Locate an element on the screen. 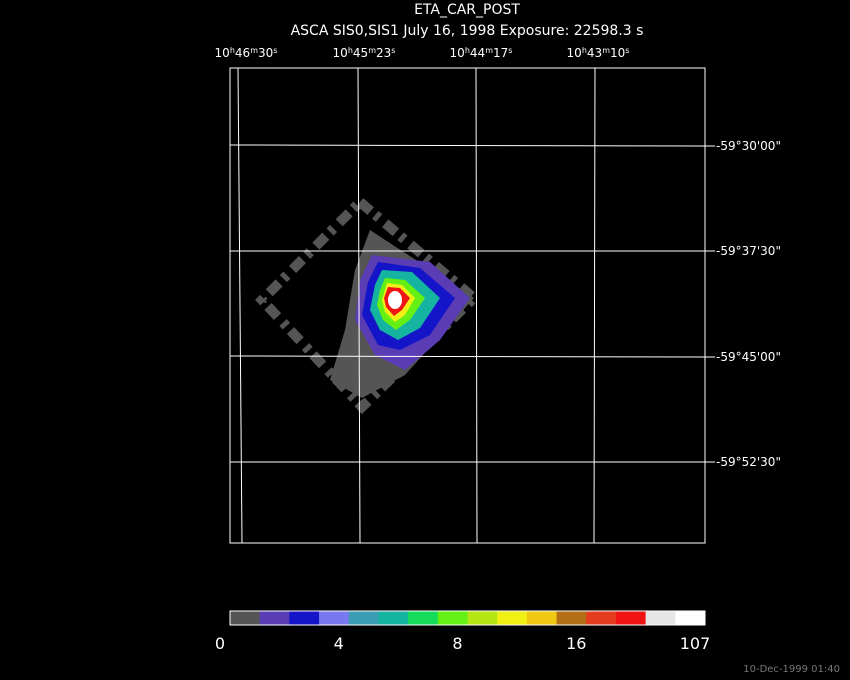 The height and width of the screenshot is (680, 850). peak is located at coordinates (395, 300).